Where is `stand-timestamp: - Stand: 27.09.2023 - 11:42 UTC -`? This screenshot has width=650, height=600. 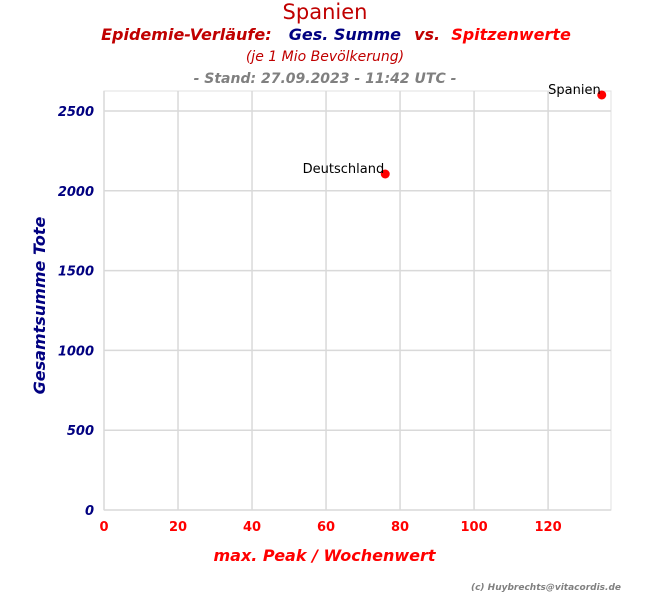 stand-timestamp: - Stand: 27.09.2023 - 11:42 UTC - is located at coordinates (325, 79).